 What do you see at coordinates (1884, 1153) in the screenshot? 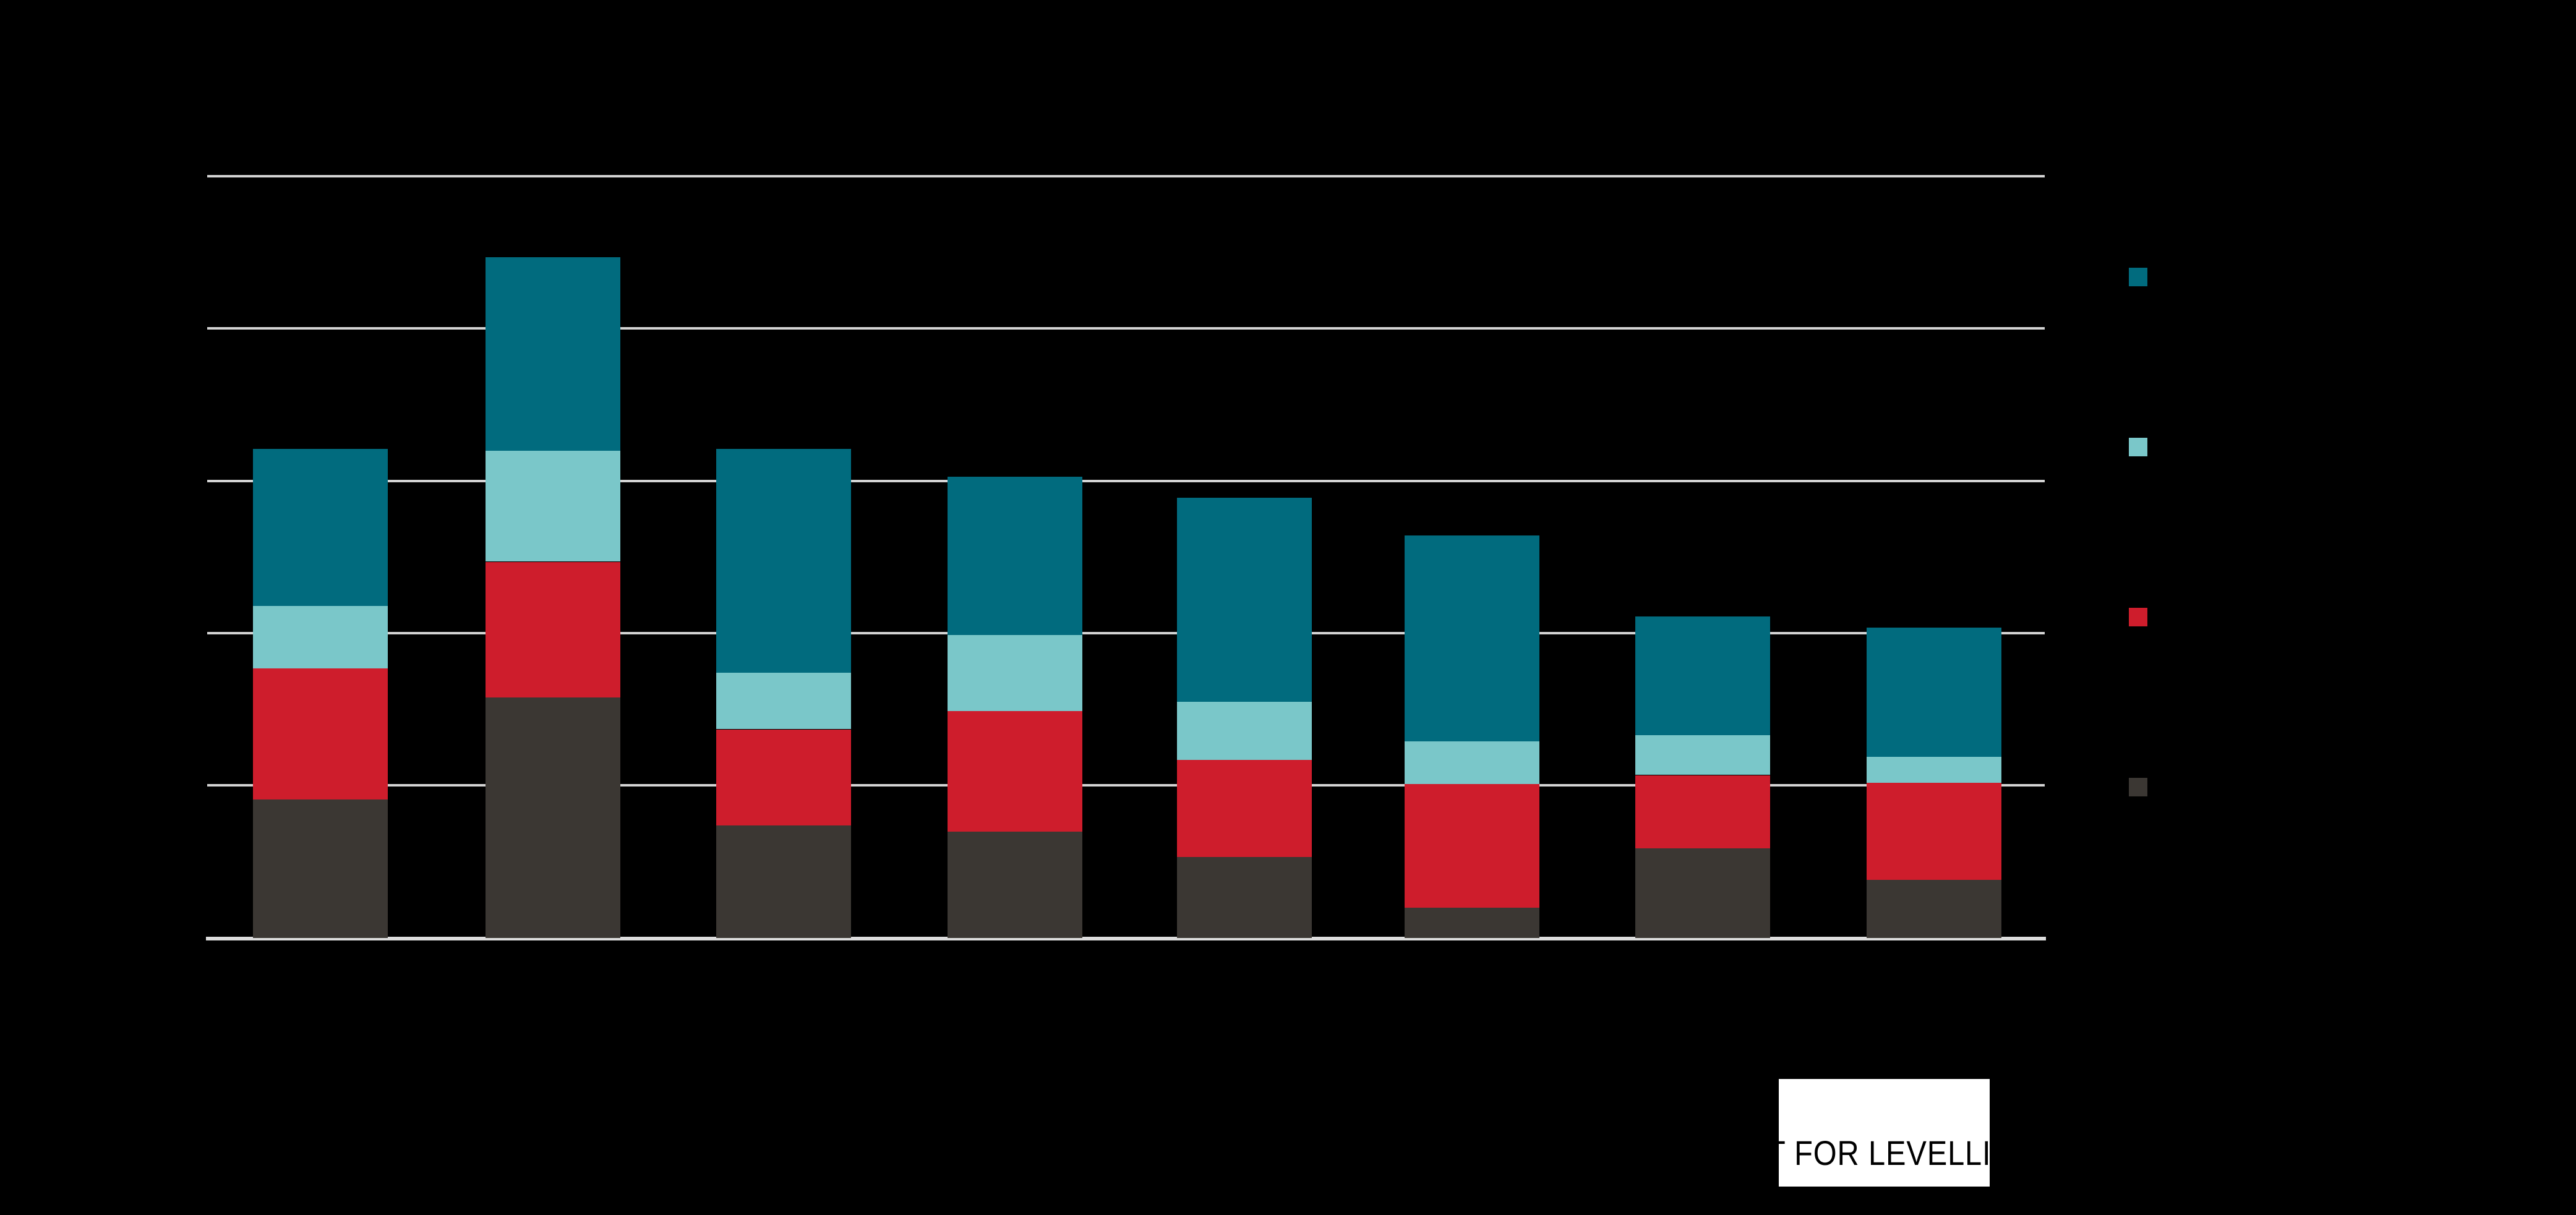
I see `source-text-fragment: T FOR LEVELLI` at bounding box center [1884, 1153].